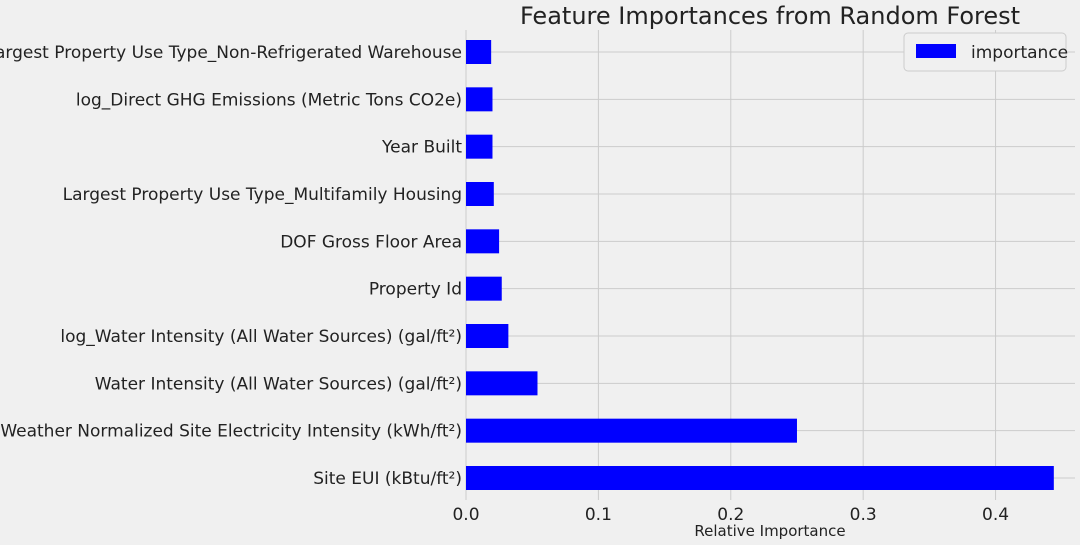 The image size is (1080, 545). I want to click on x-tick-label: 0.2, so click(730, 515).